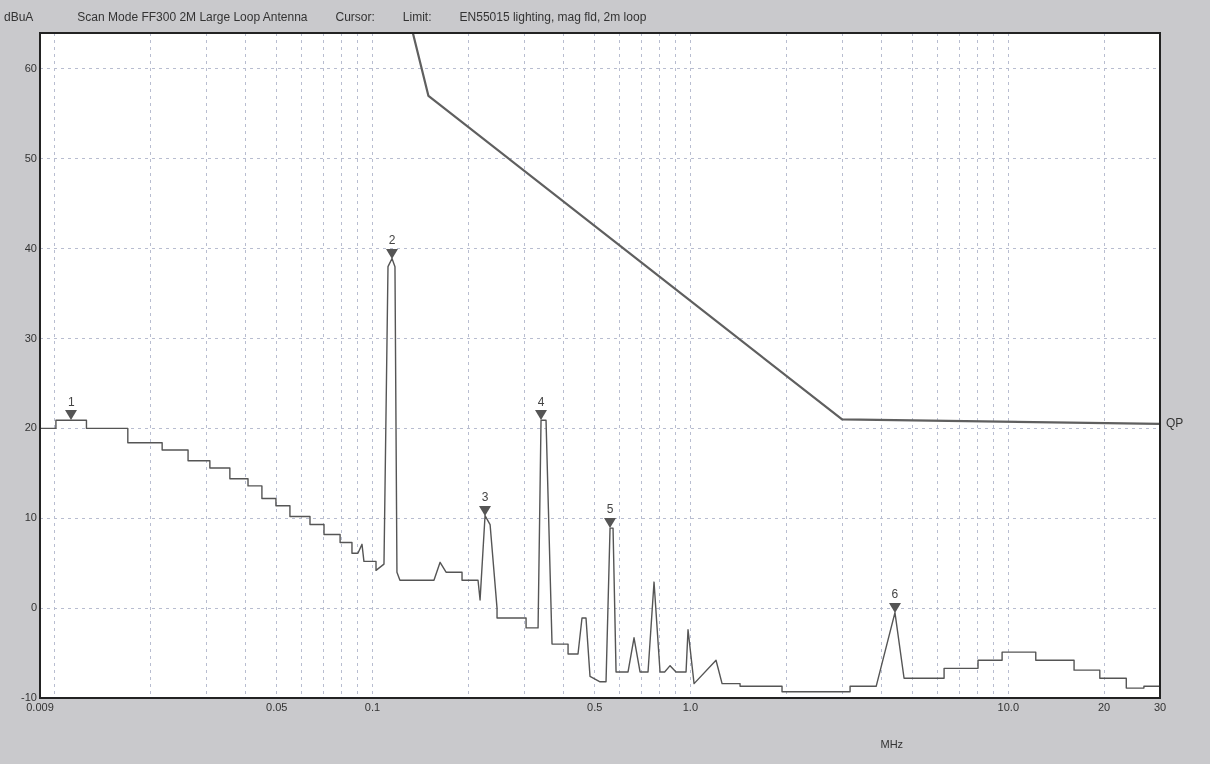 This screenshot has height=764, width=1210. Describe the element at coordinates (277, 706) in the screenshot. I see `x-tick-label: 0.05` at that location.